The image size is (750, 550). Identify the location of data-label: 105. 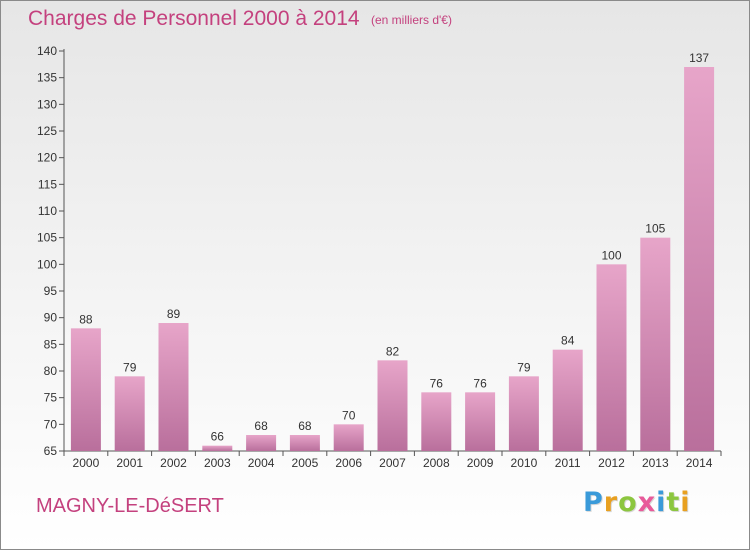
(655, 229).